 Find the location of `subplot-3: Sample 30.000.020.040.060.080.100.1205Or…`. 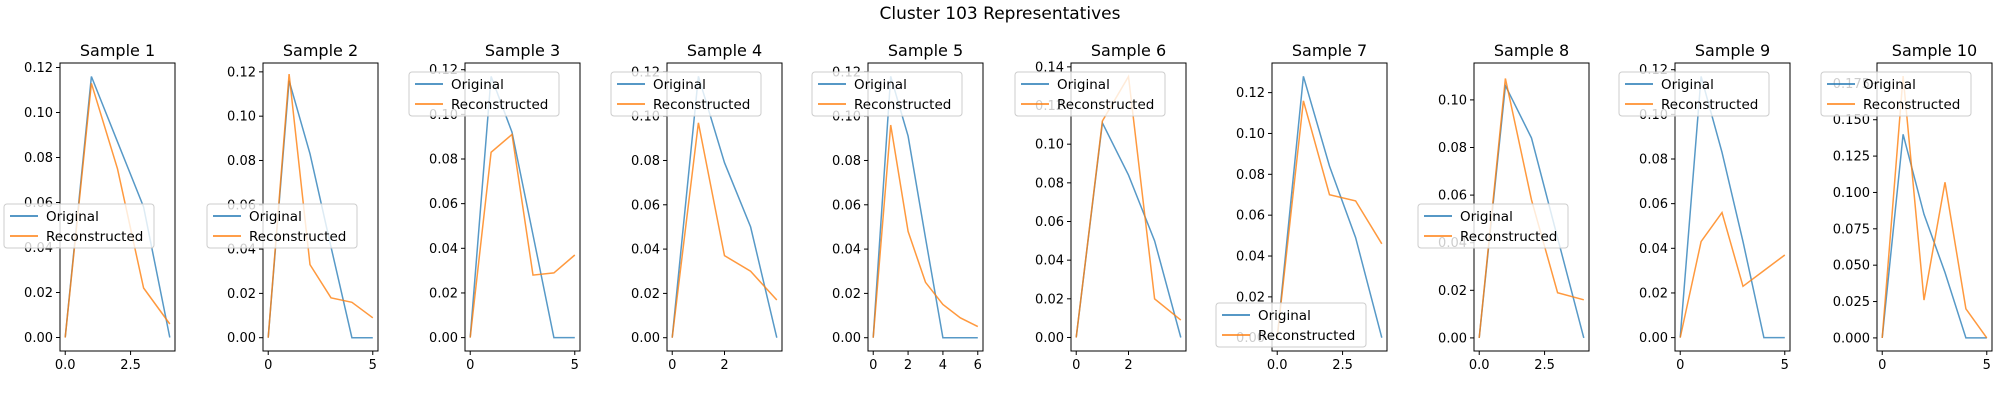

subplot-3: Sample 30.000.020.040.060.080.100.1205Or… is located at coordinates (494, 207).